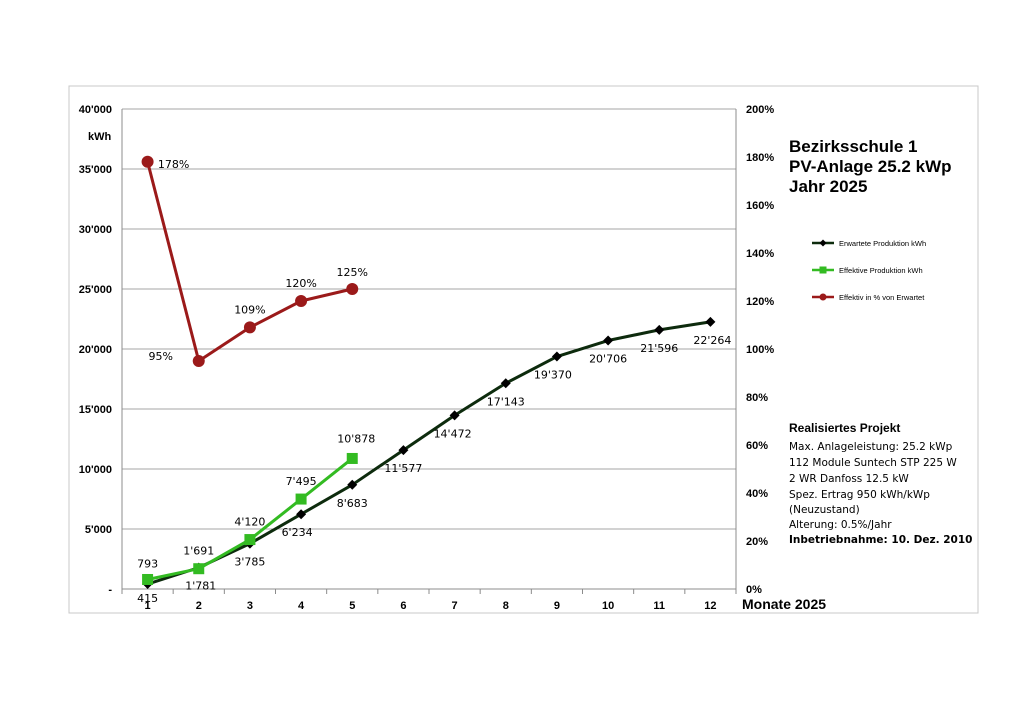 This screenshot has height=724, width=1024. Describe the element at coordinates (356, 438) in the screenshot. I see `data-label: 10'878` at that location.